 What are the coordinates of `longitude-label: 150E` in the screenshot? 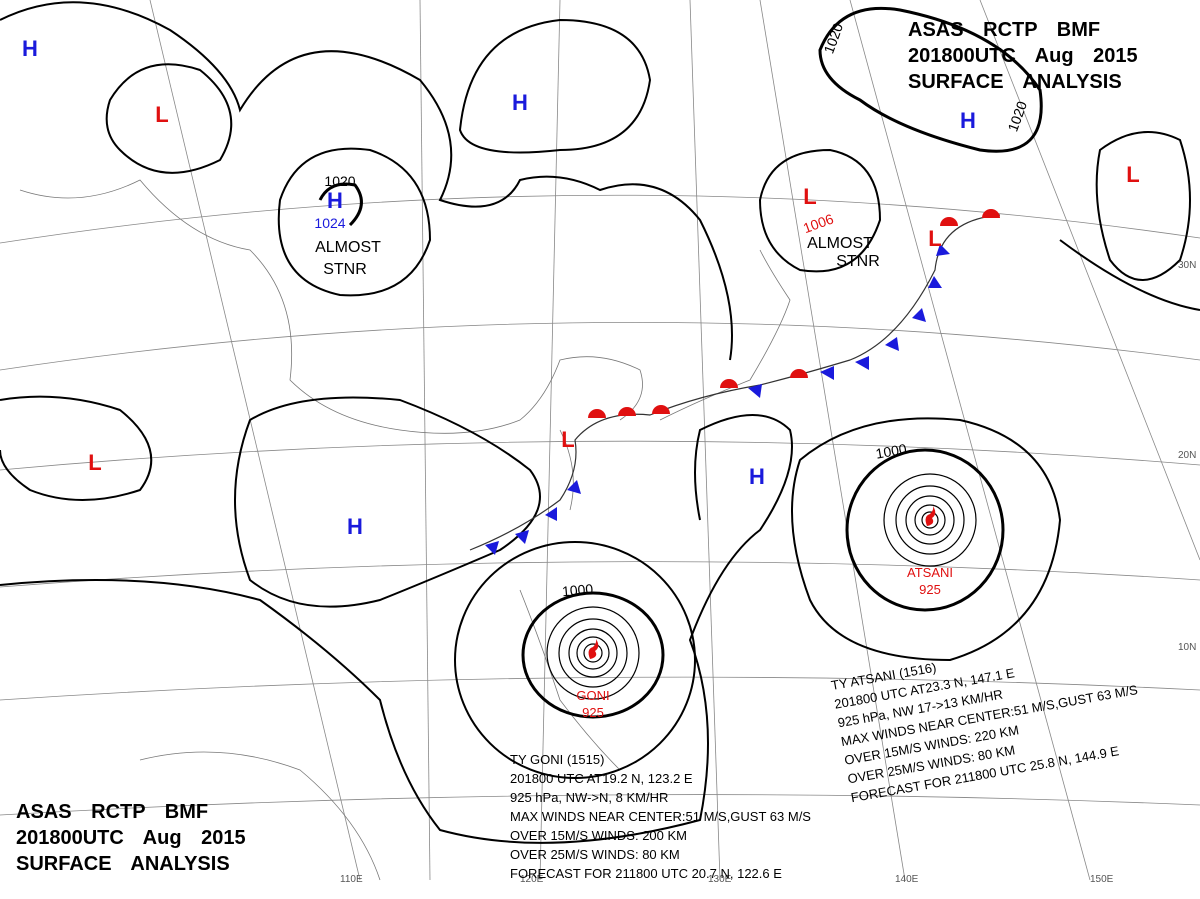 It's located at (1102, 879).